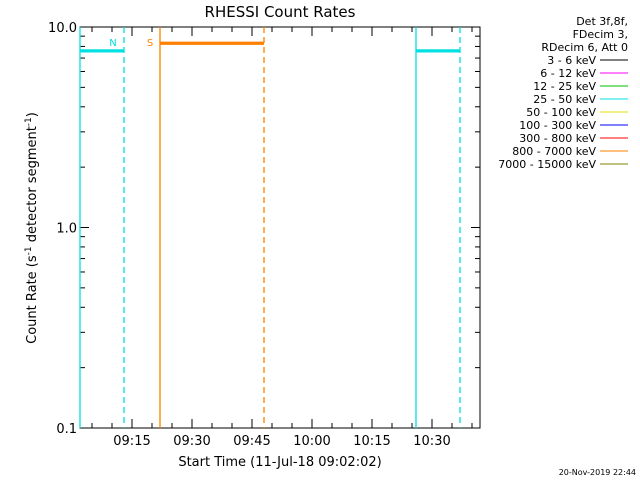 The height and width of the screenshot is (480, 640). Describe the element at coordinates (131, 441) in the screenshot. I see `x-tick-label: 09:15` at that location.